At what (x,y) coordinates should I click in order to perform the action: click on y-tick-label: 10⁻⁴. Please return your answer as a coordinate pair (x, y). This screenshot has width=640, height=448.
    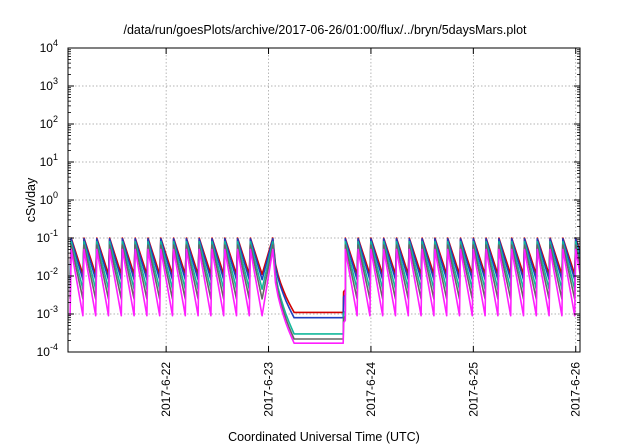
    Looking at the image, I should click on (47, 350).